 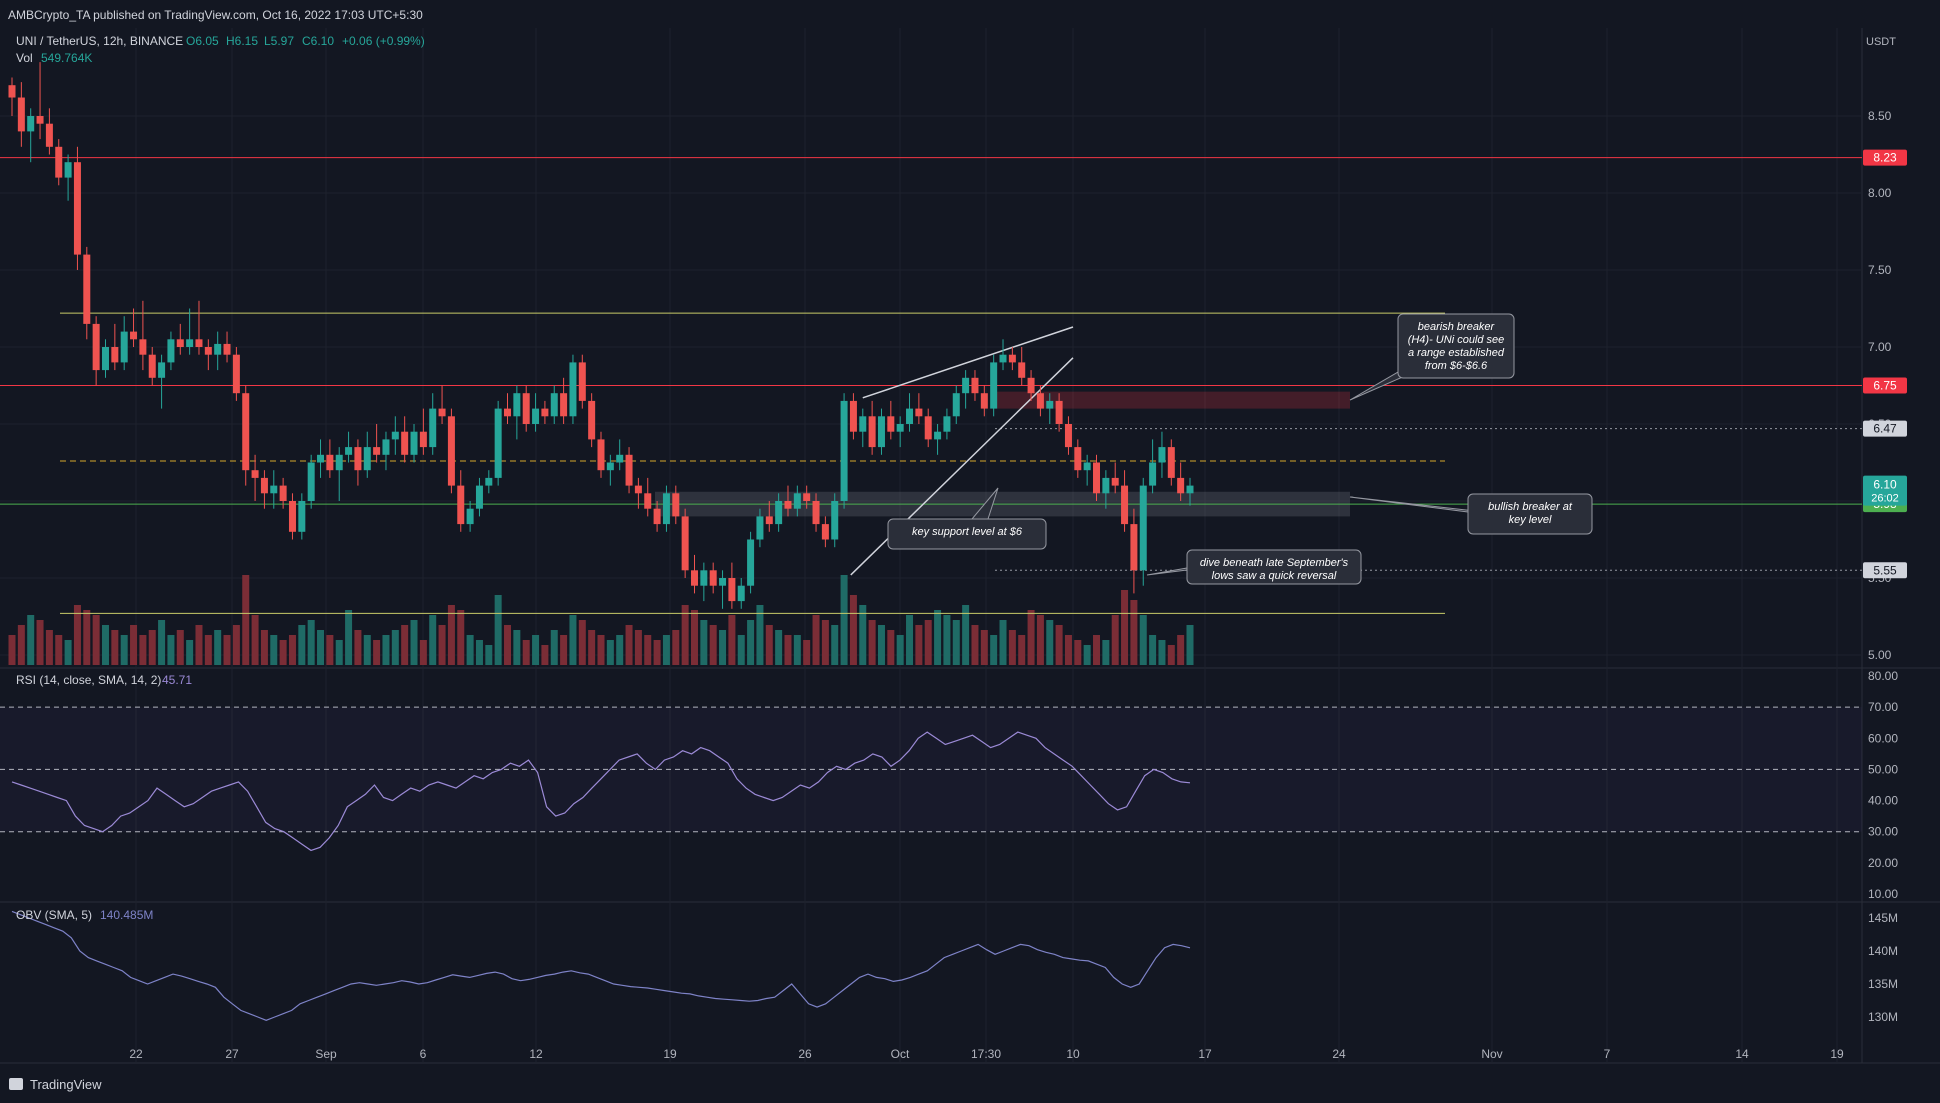 I want to click on current-price-badge, so click(x=1885, y=490).